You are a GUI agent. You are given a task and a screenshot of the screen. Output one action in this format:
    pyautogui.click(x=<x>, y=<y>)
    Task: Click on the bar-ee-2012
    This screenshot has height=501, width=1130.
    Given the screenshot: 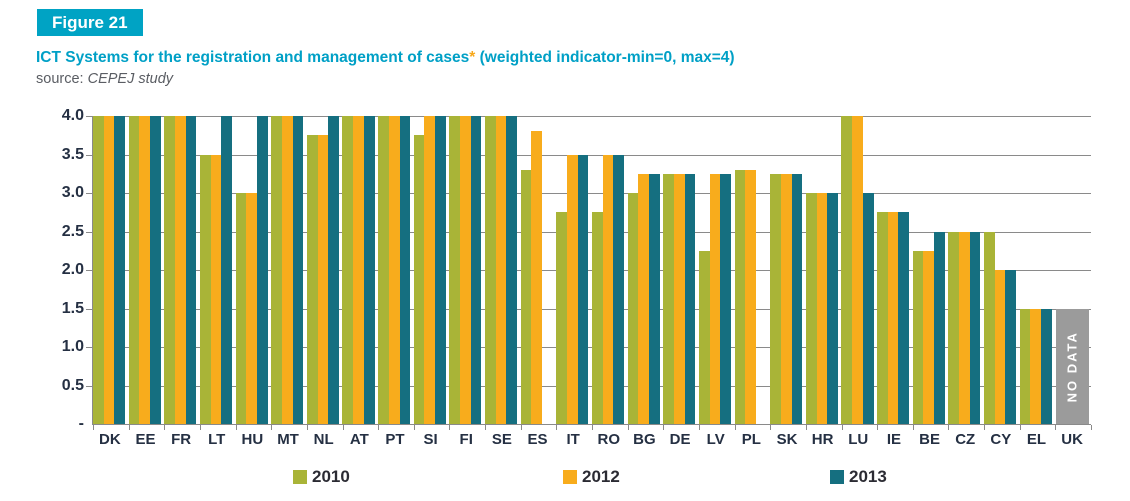 What is the action you would take?
    pyautogui.click(x=145, y=270)
    